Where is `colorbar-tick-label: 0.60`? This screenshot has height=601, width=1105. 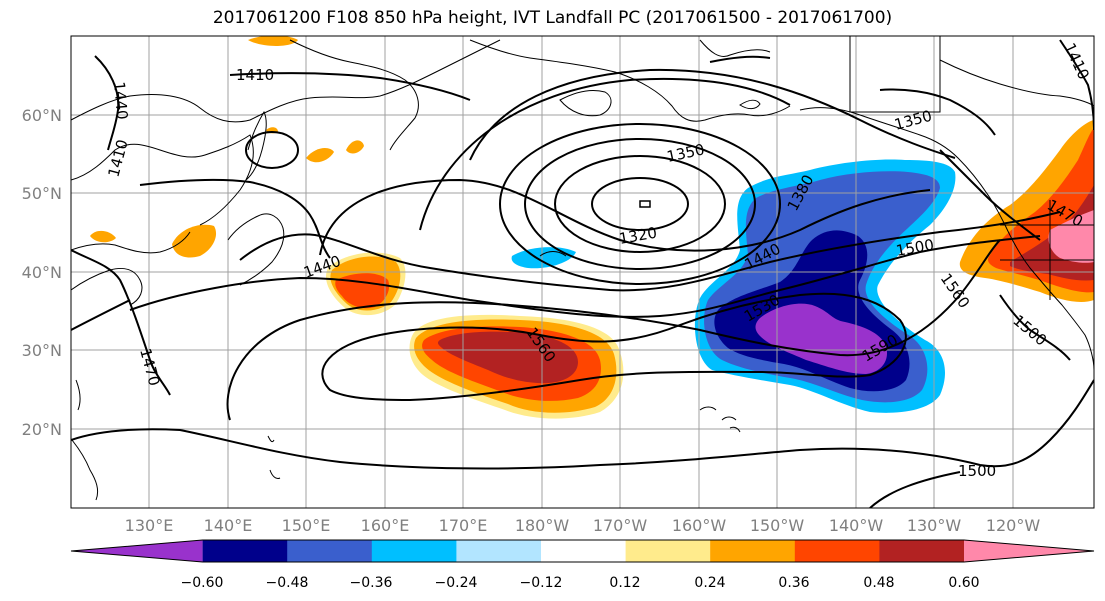 colorbar-tick-label: 0.60 is located at coordinates (963, 583).